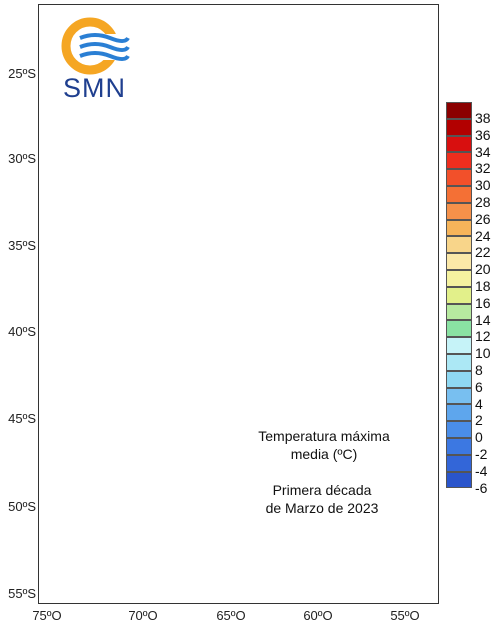 This screenshot has width=494, height=628. What do you see at coordinates (94, 88) in the screenshot?
I see `logo-text: SMN` at bounding box center [94, 88].